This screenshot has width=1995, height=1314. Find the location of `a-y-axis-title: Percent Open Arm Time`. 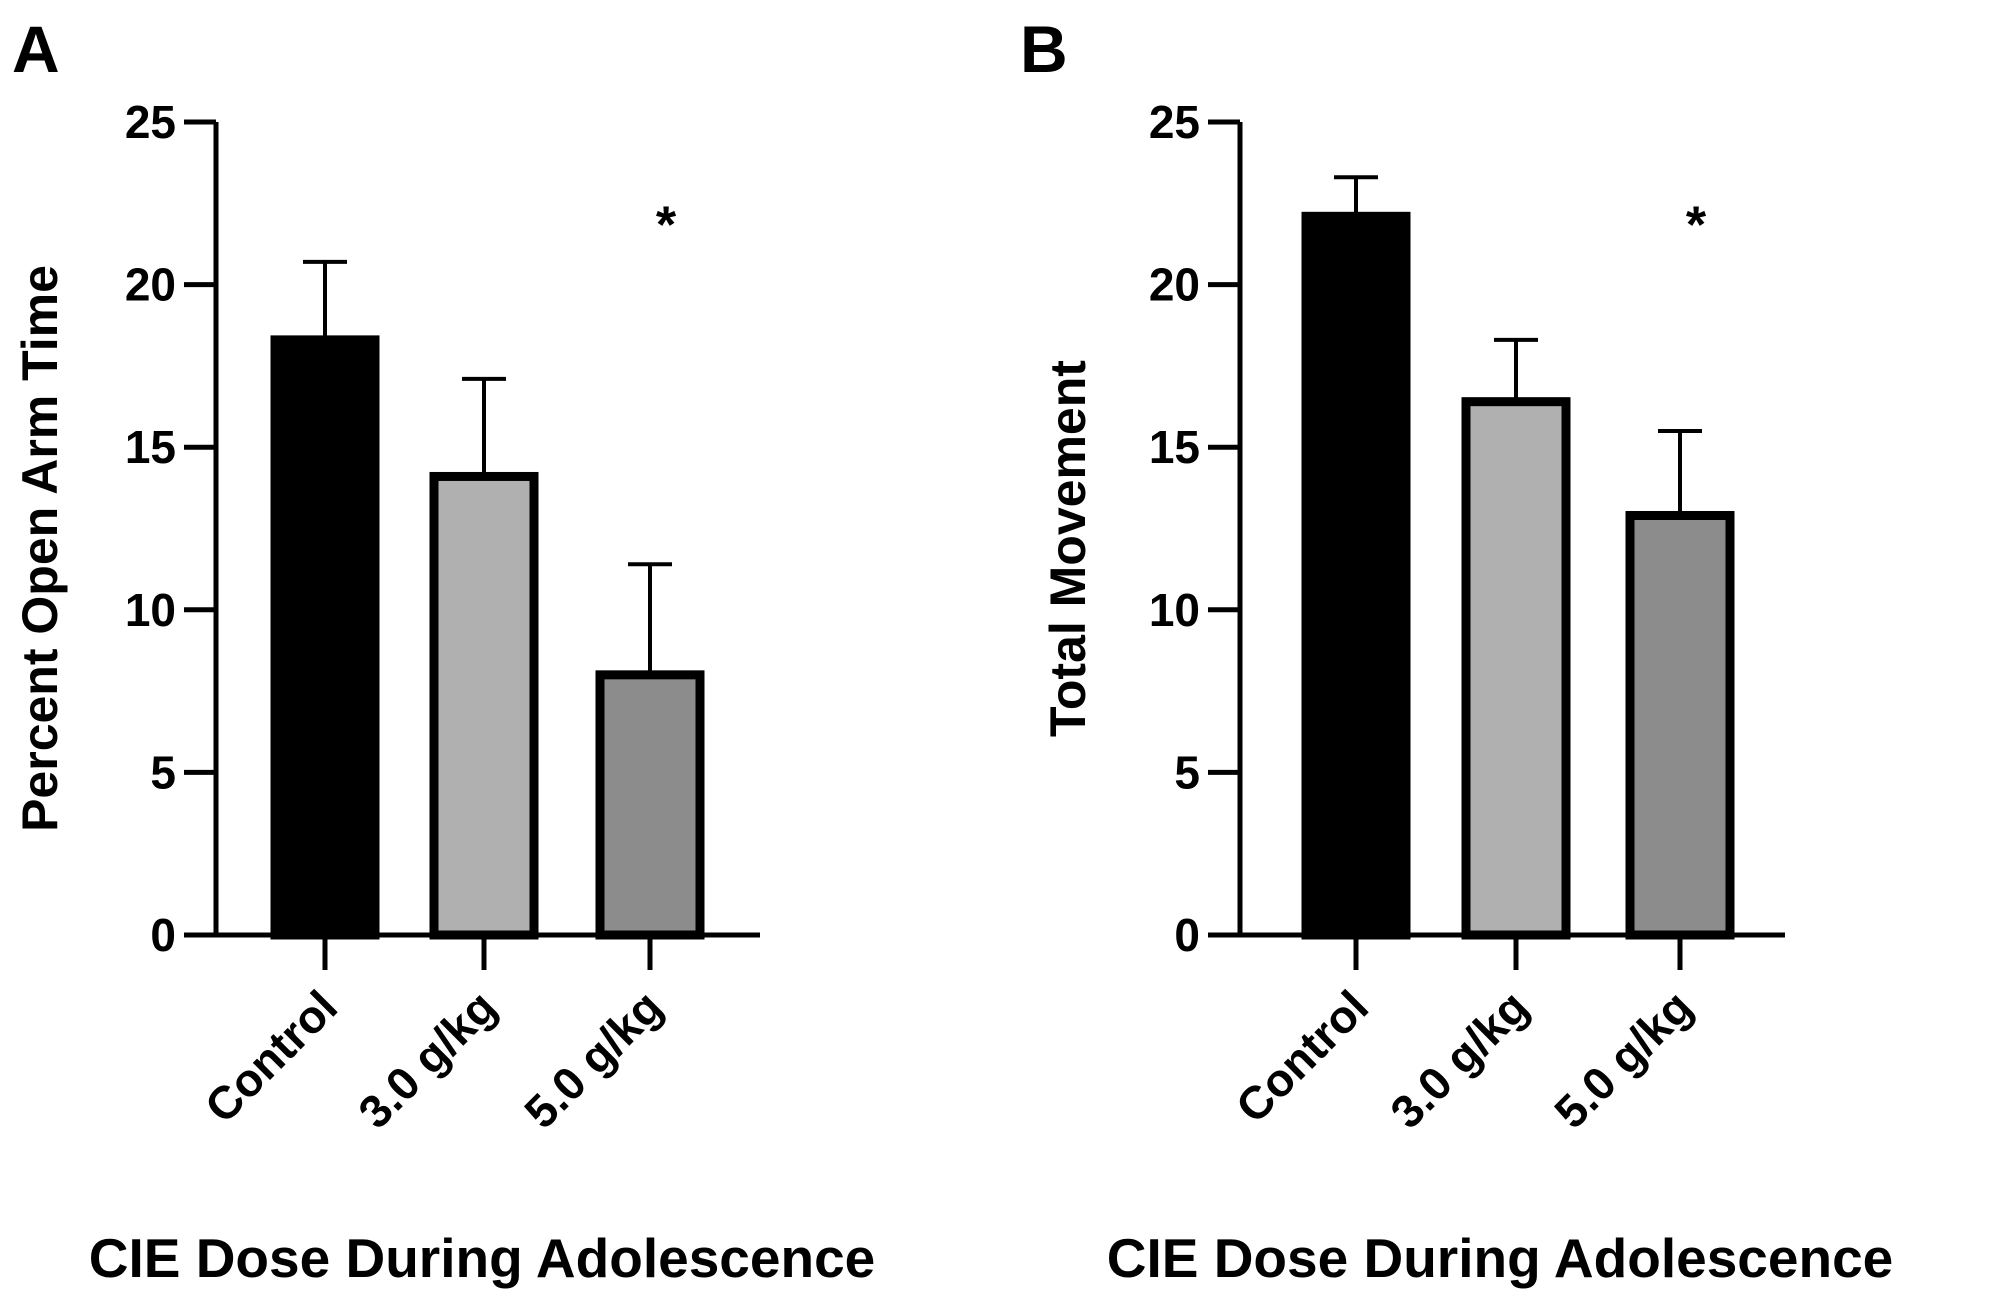

a-y-axis-title: Percent Open Arm Time is located at coordinates (40, 548).